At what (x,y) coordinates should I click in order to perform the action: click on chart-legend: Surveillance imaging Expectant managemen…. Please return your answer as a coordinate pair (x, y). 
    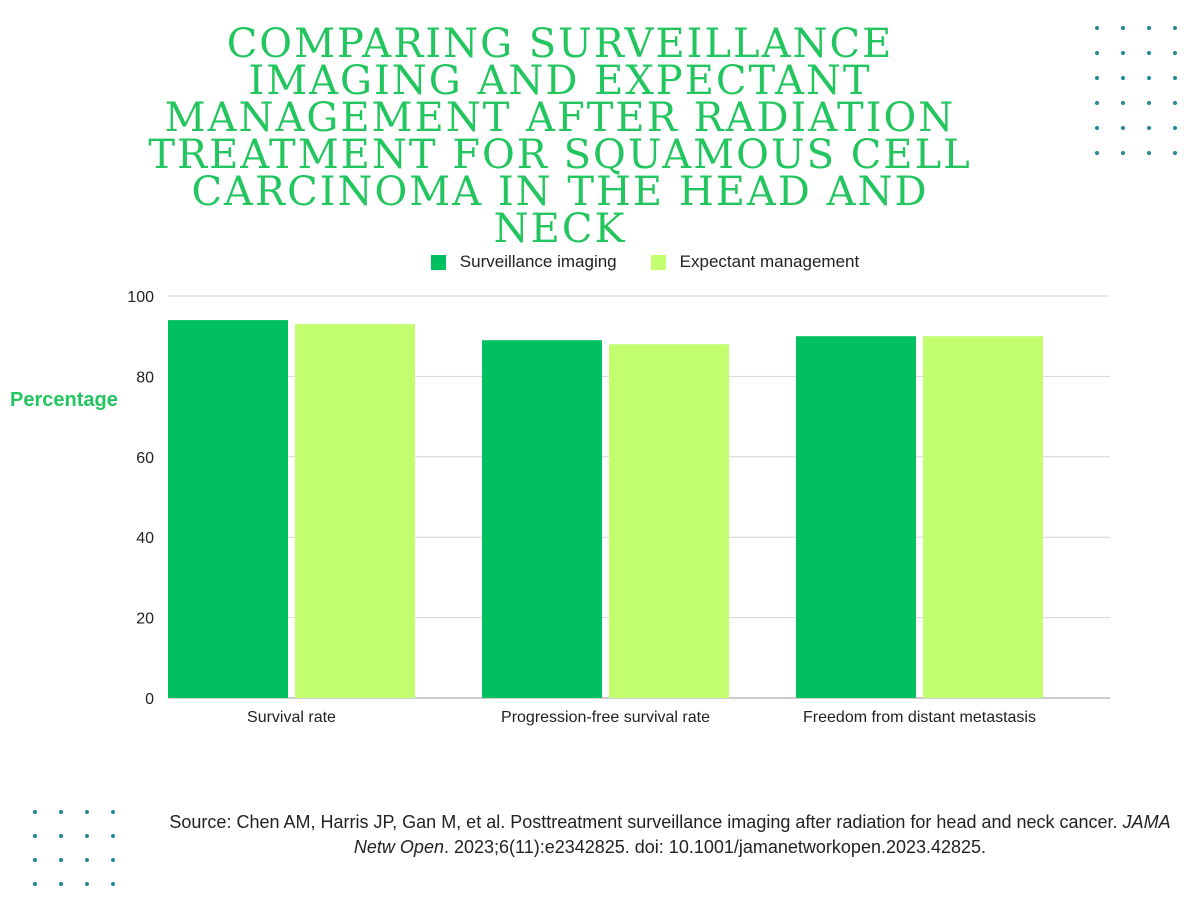
    Looking at the image, I should click on (600, 262).